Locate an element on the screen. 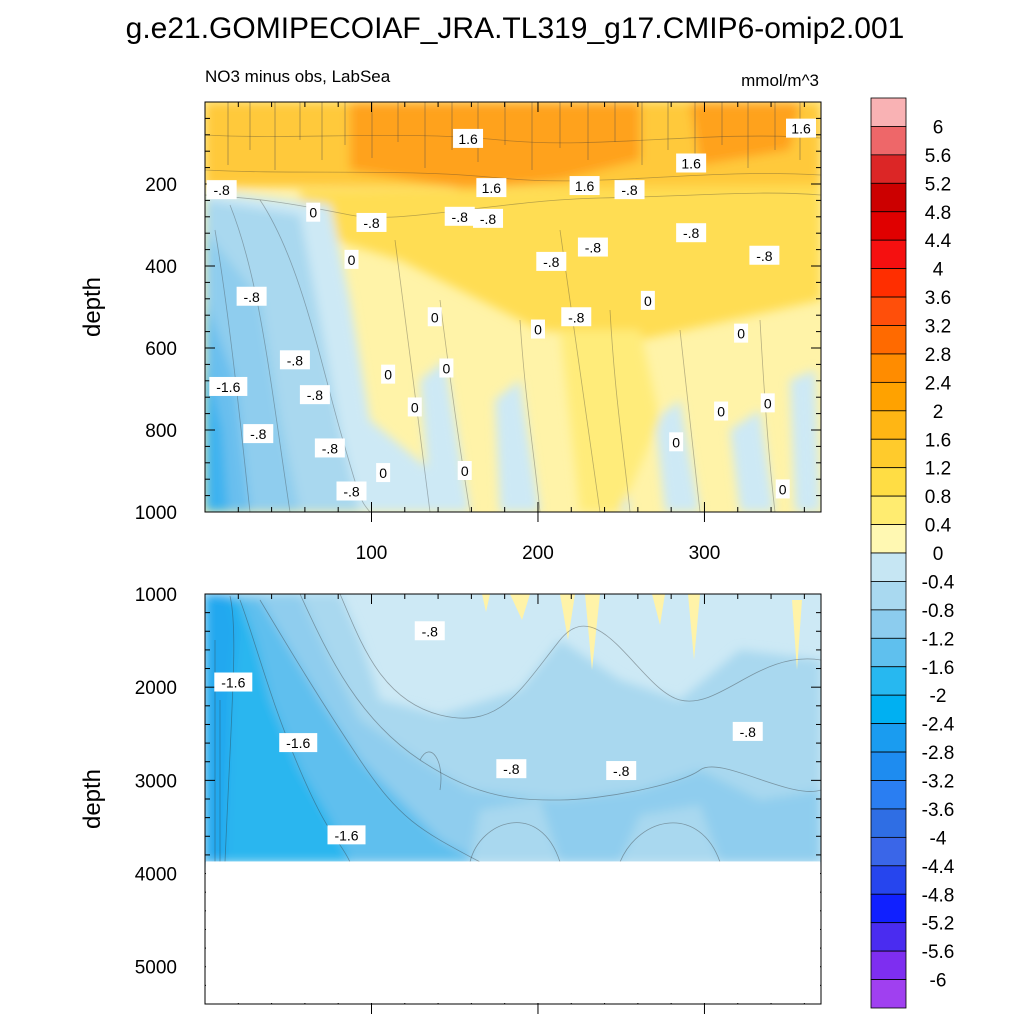 Image resolution: width=1024 pixels, height=1024 pixels. svg-text: -1.6 is located at coordinates (228, 387).